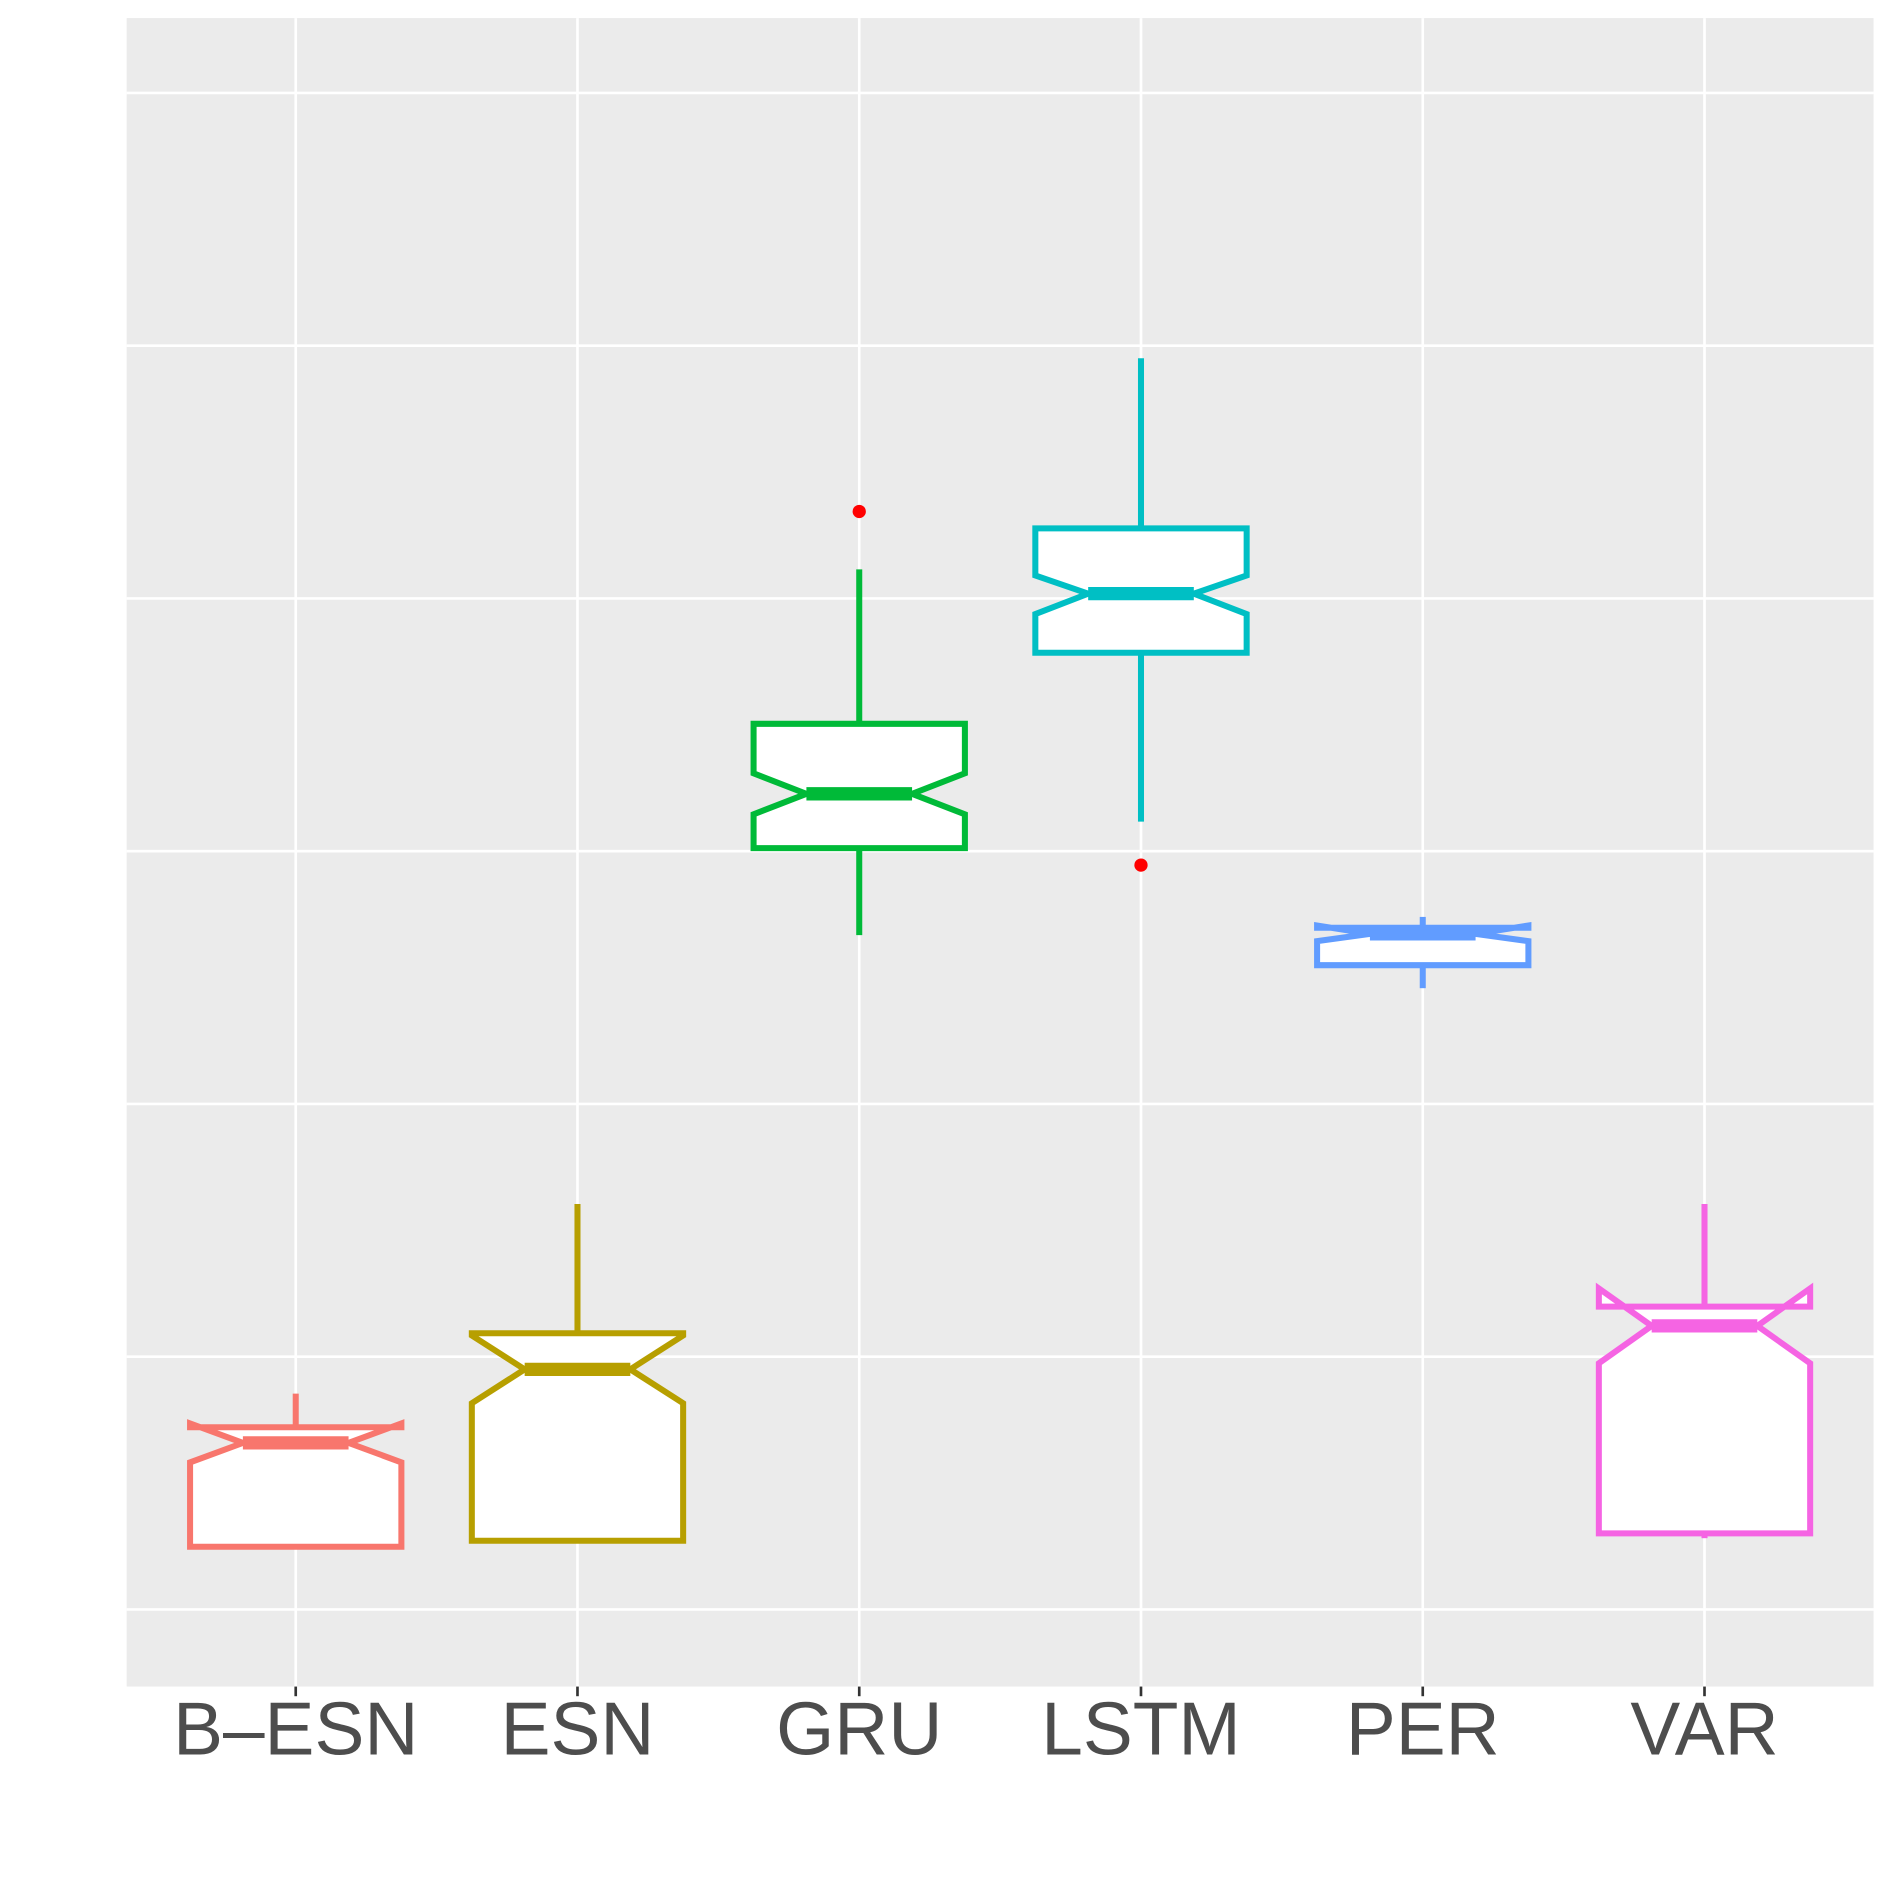 The width and height of the screenshot is (1882, 1882). I want to click on x-tick-label: B–ESN, so click(295, 1729).